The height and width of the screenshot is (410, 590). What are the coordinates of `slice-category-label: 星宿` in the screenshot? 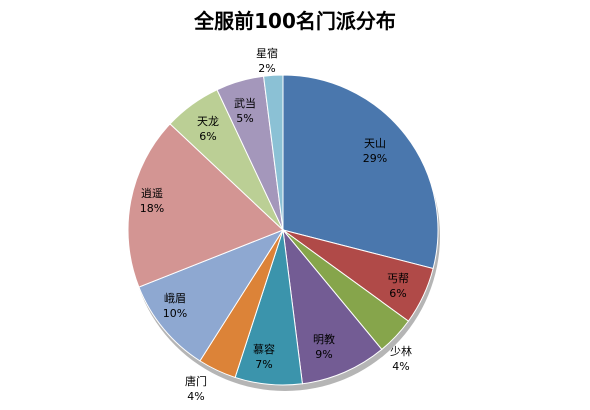 It's located at (267, 53).